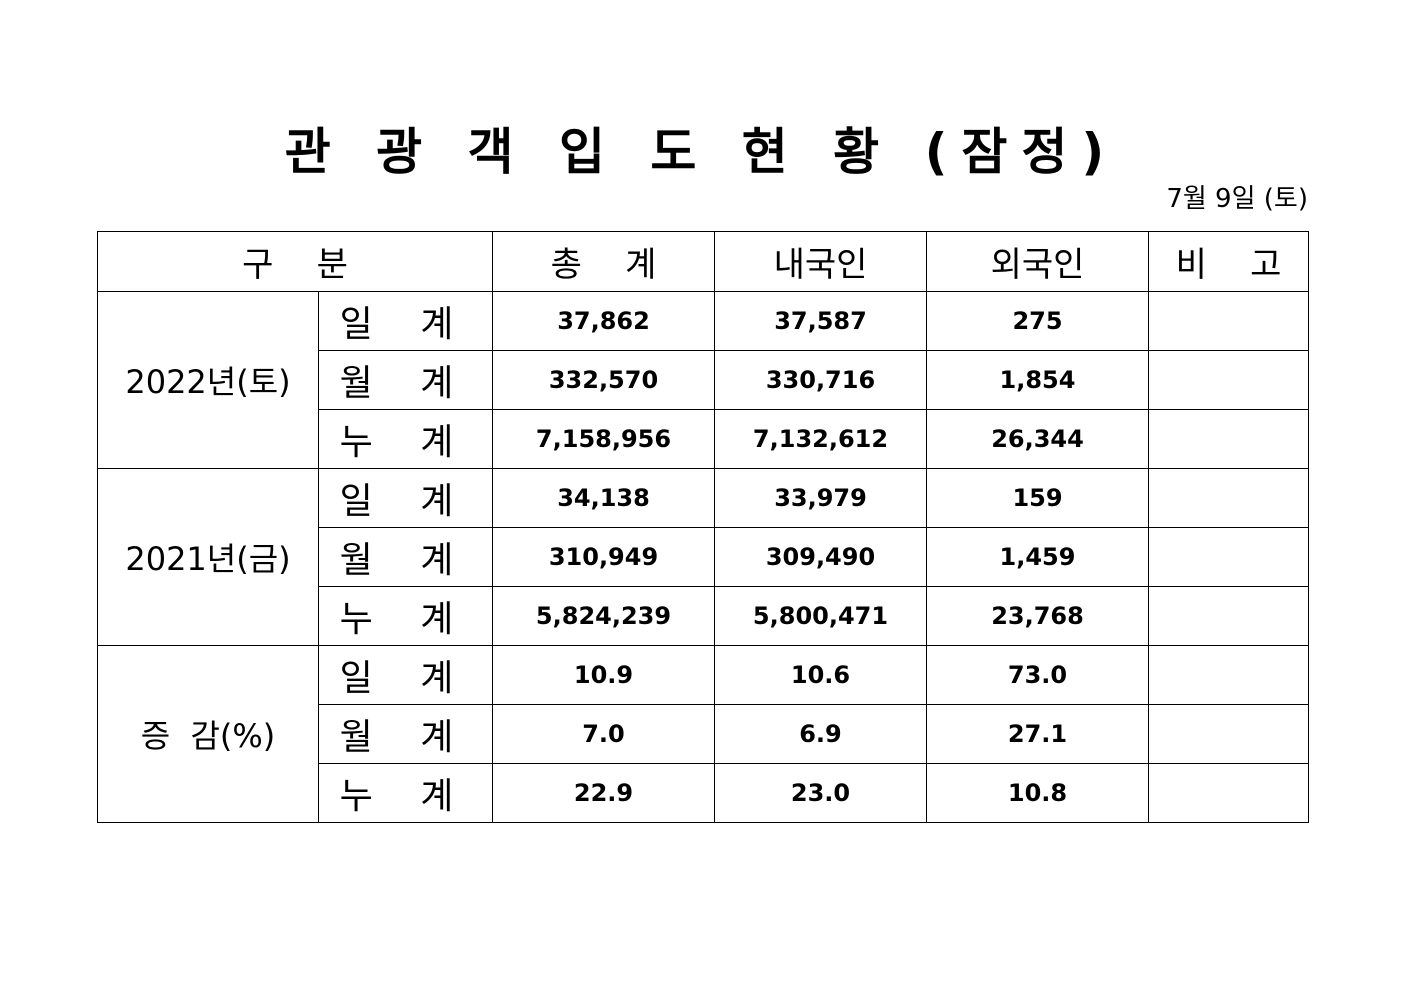 The image size is (1403, 992). What do you see at coordinates (1237, 199) in the screenshot?
I see `report-date: 7월 9일 (토)` at bounding box center [1237, 199].